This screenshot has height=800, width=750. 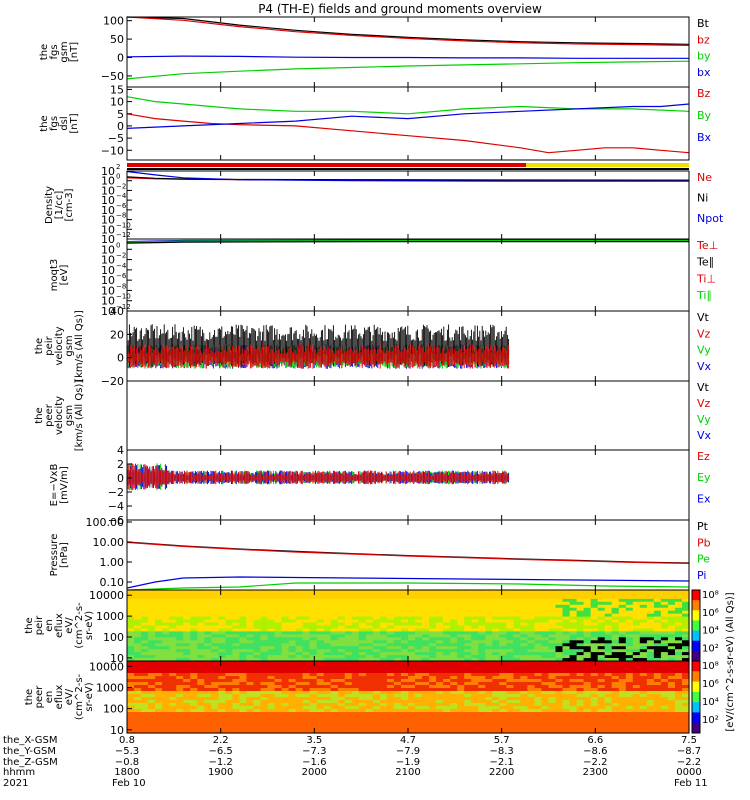 What do you see at coordinates (595, 762) in the screenshot?
I see `x-tick-label: −2.2` at bounding box center [595, 762].